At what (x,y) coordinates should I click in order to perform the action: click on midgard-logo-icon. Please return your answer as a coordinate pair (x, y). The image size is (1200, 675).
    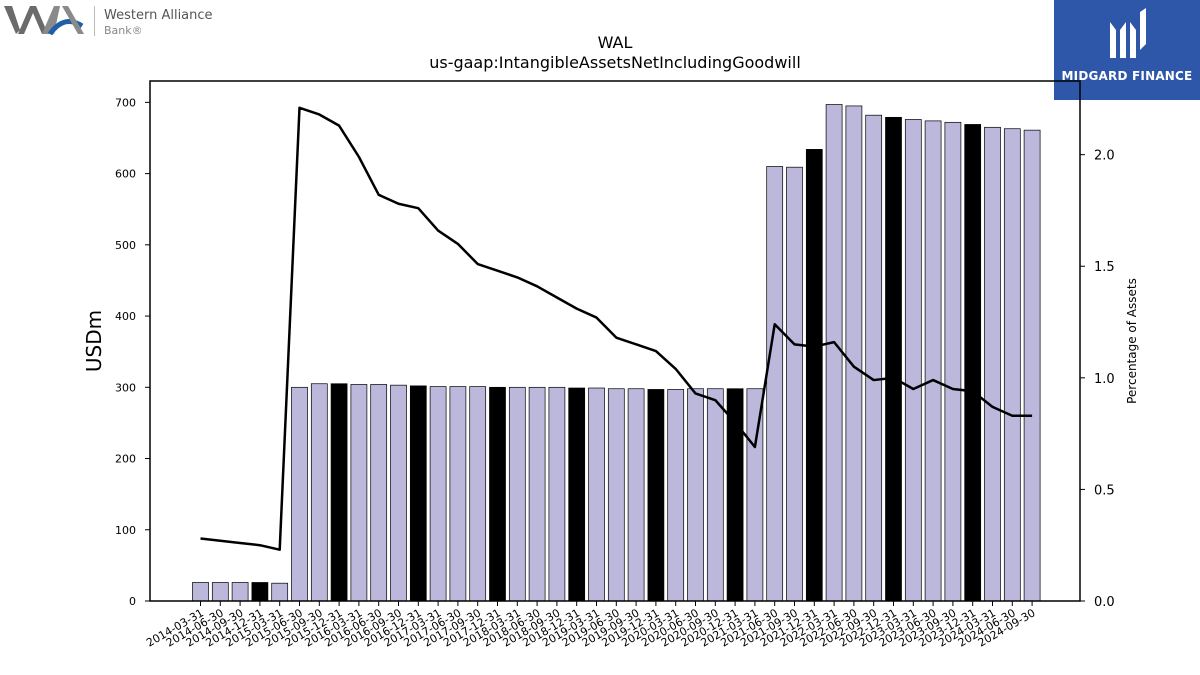
    Looking at the image, I should click on (1128, 33).